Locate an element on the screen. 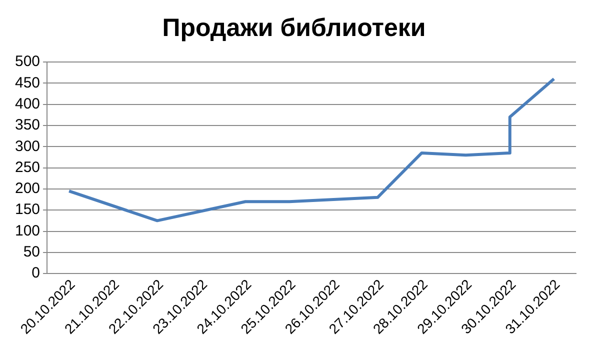 This screenshot has width=596, height=349. y-tick-label: 0 is located at coordinates (36, 273).